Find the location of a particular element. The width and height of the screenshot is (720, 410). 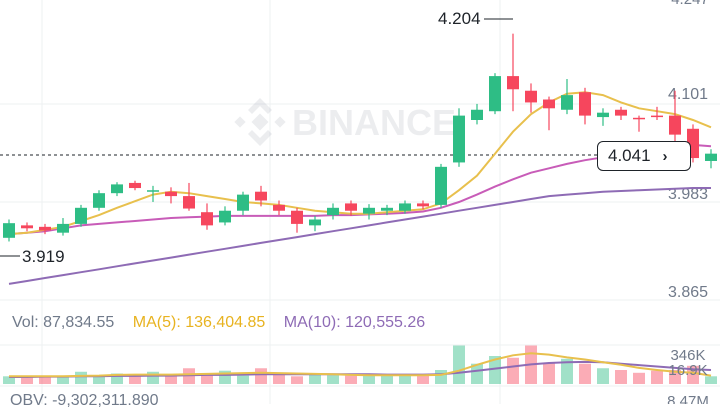

obv-legend: OBV: -9,302,311.890 is located at coordinates (84, 401).